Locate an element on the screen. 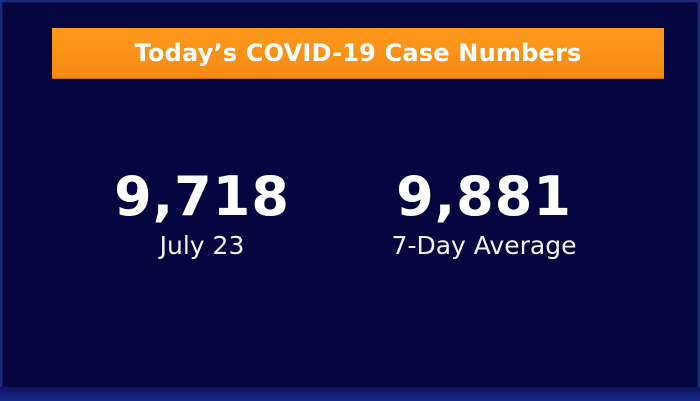 This screenshot has height=401, width=700. stat-today-label: July 23 is located at coordinates (202, 245).